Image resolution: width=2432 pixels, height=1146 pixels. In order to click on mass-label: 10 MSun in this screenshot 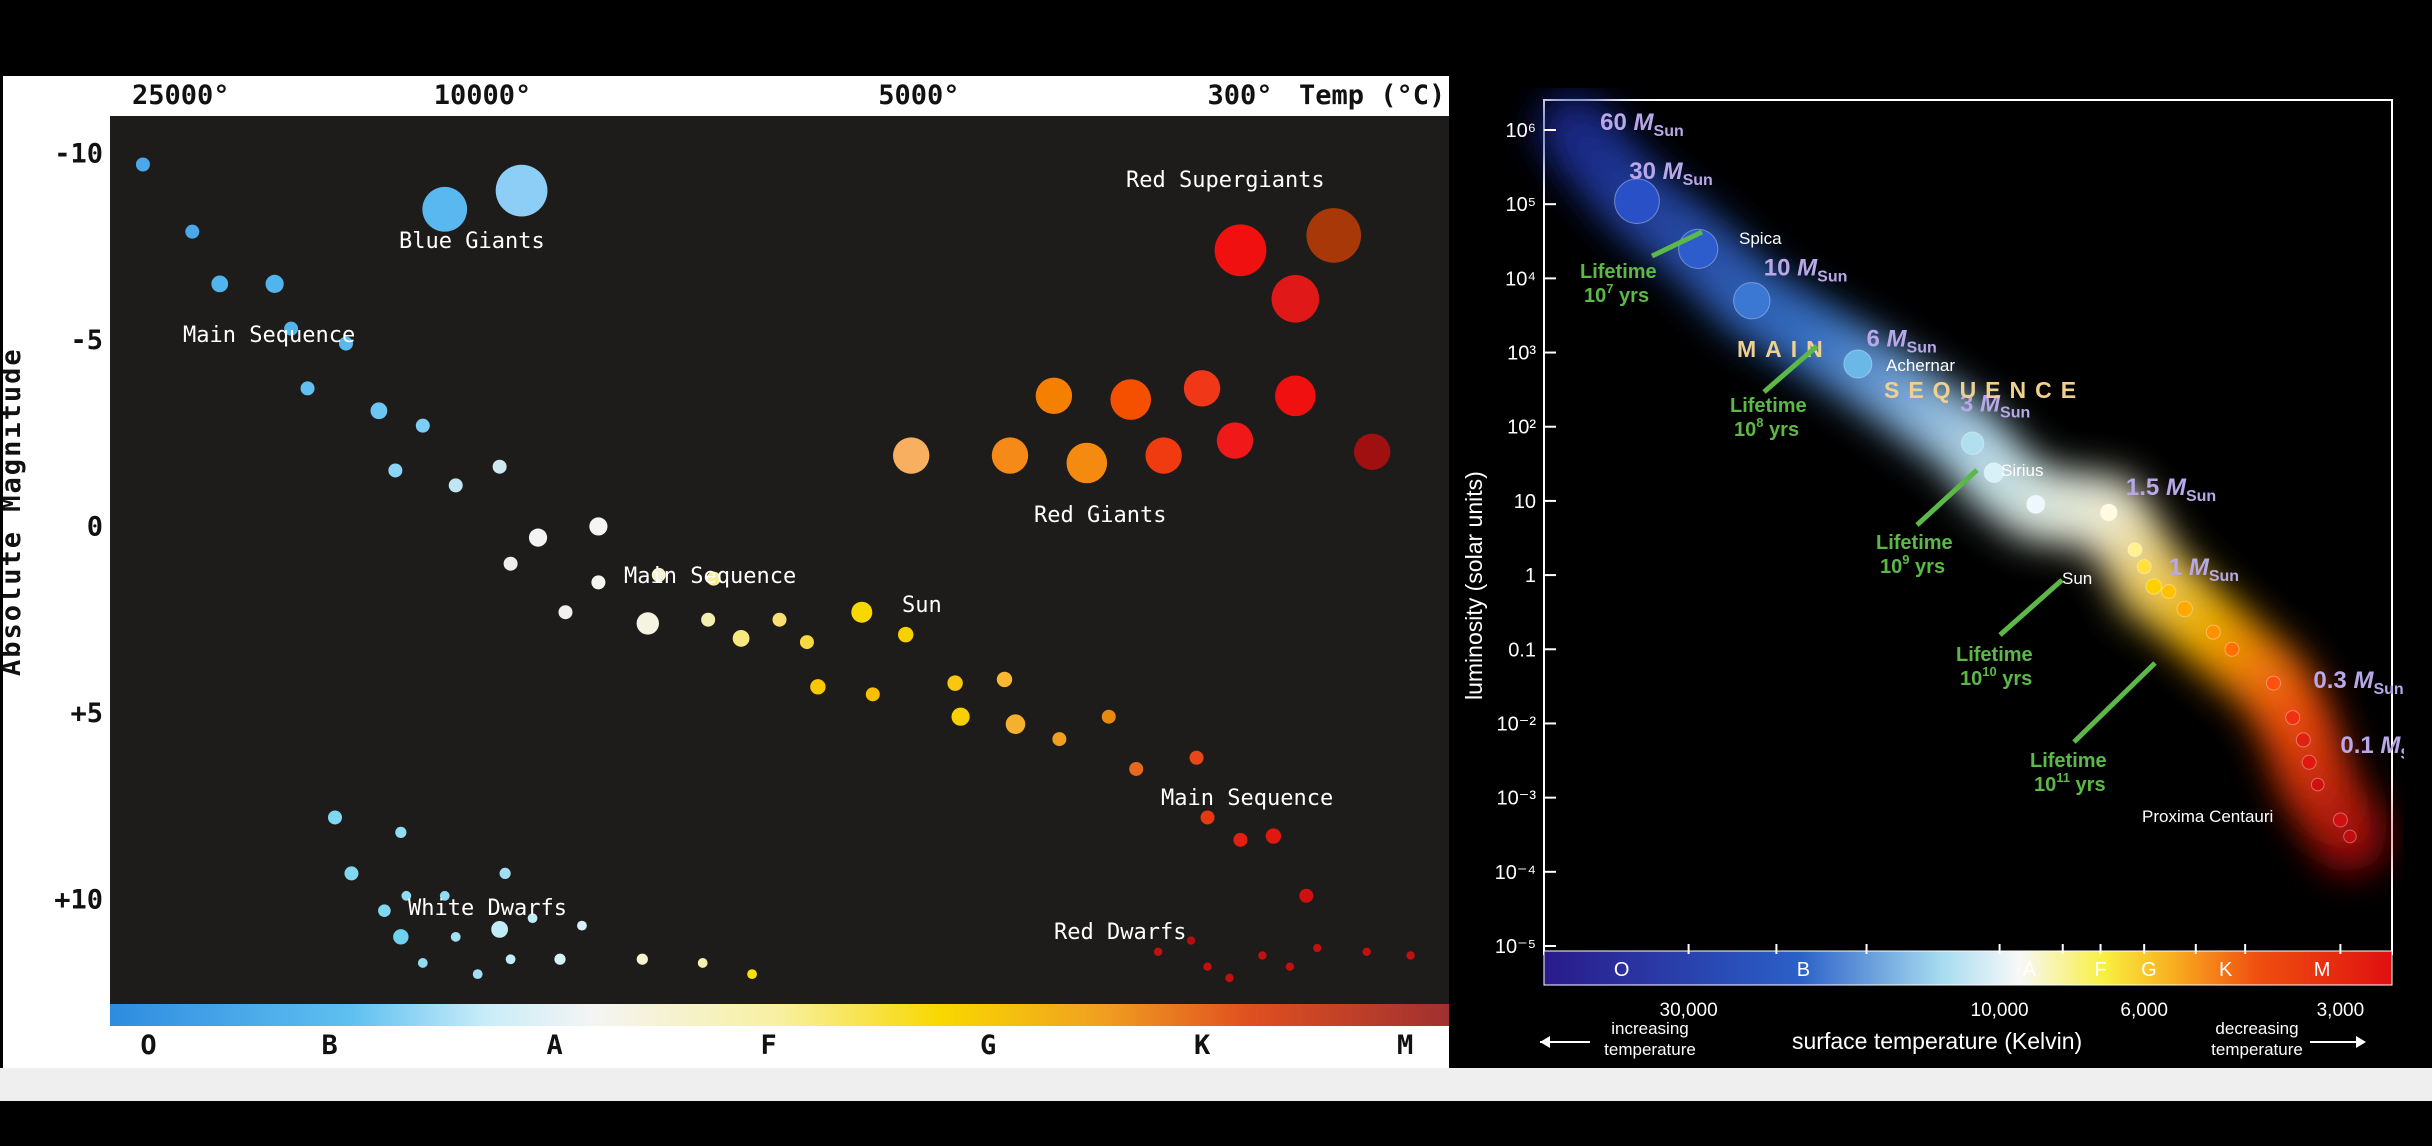, I will do `click(1806, 269)`.